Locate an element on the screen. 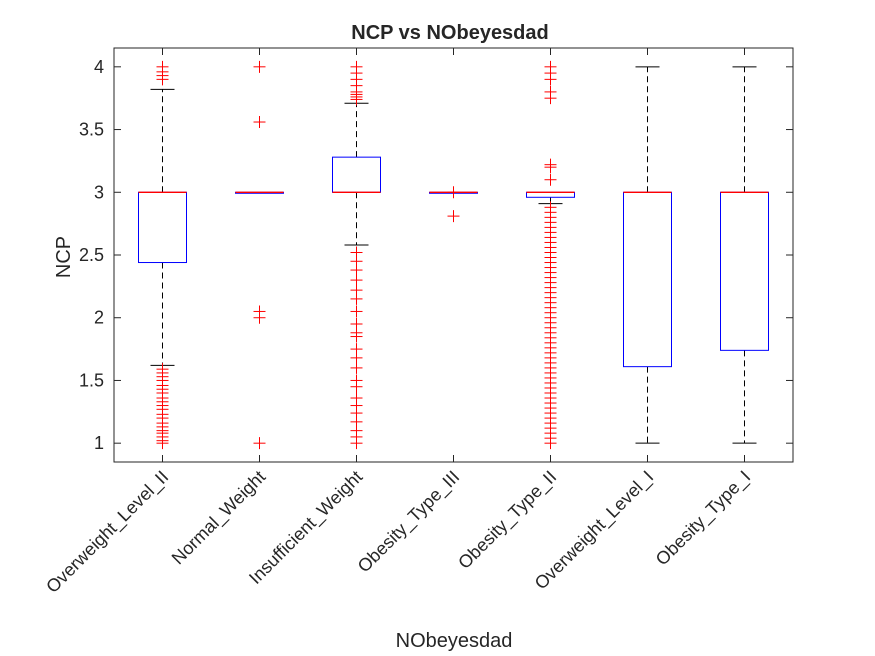 The width and height of the screenshot is (875, 656). x-axis-label: NObeyesdad is located at coordinates (454, 641).